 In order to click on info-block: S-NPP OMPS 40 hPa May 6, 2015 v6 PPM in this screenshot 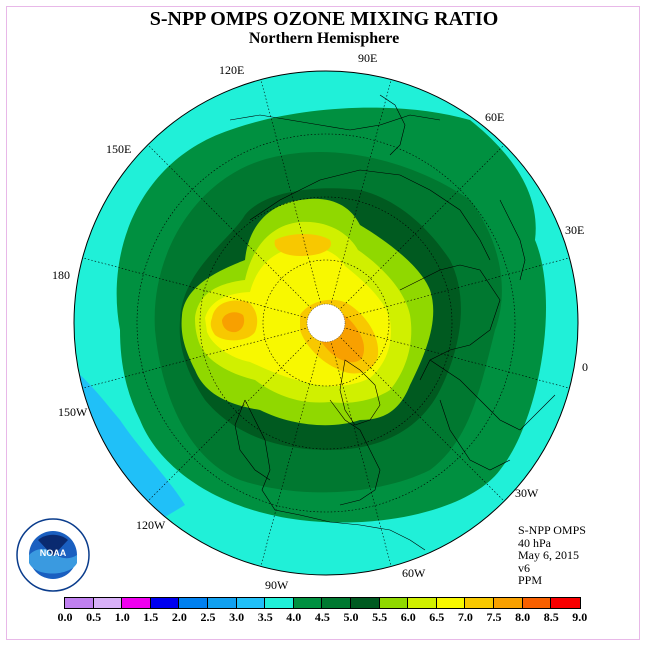, I will do `click(552, 555)`.